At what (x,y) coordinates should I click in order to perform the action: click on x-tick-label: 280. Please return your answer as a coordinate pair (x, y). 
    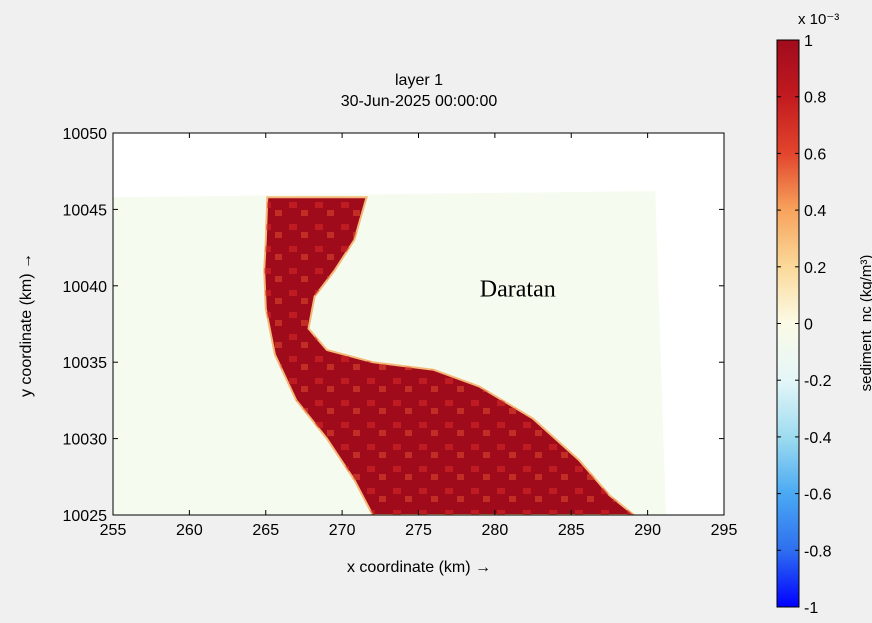
    Looking at the image, I should click on (495, 530).